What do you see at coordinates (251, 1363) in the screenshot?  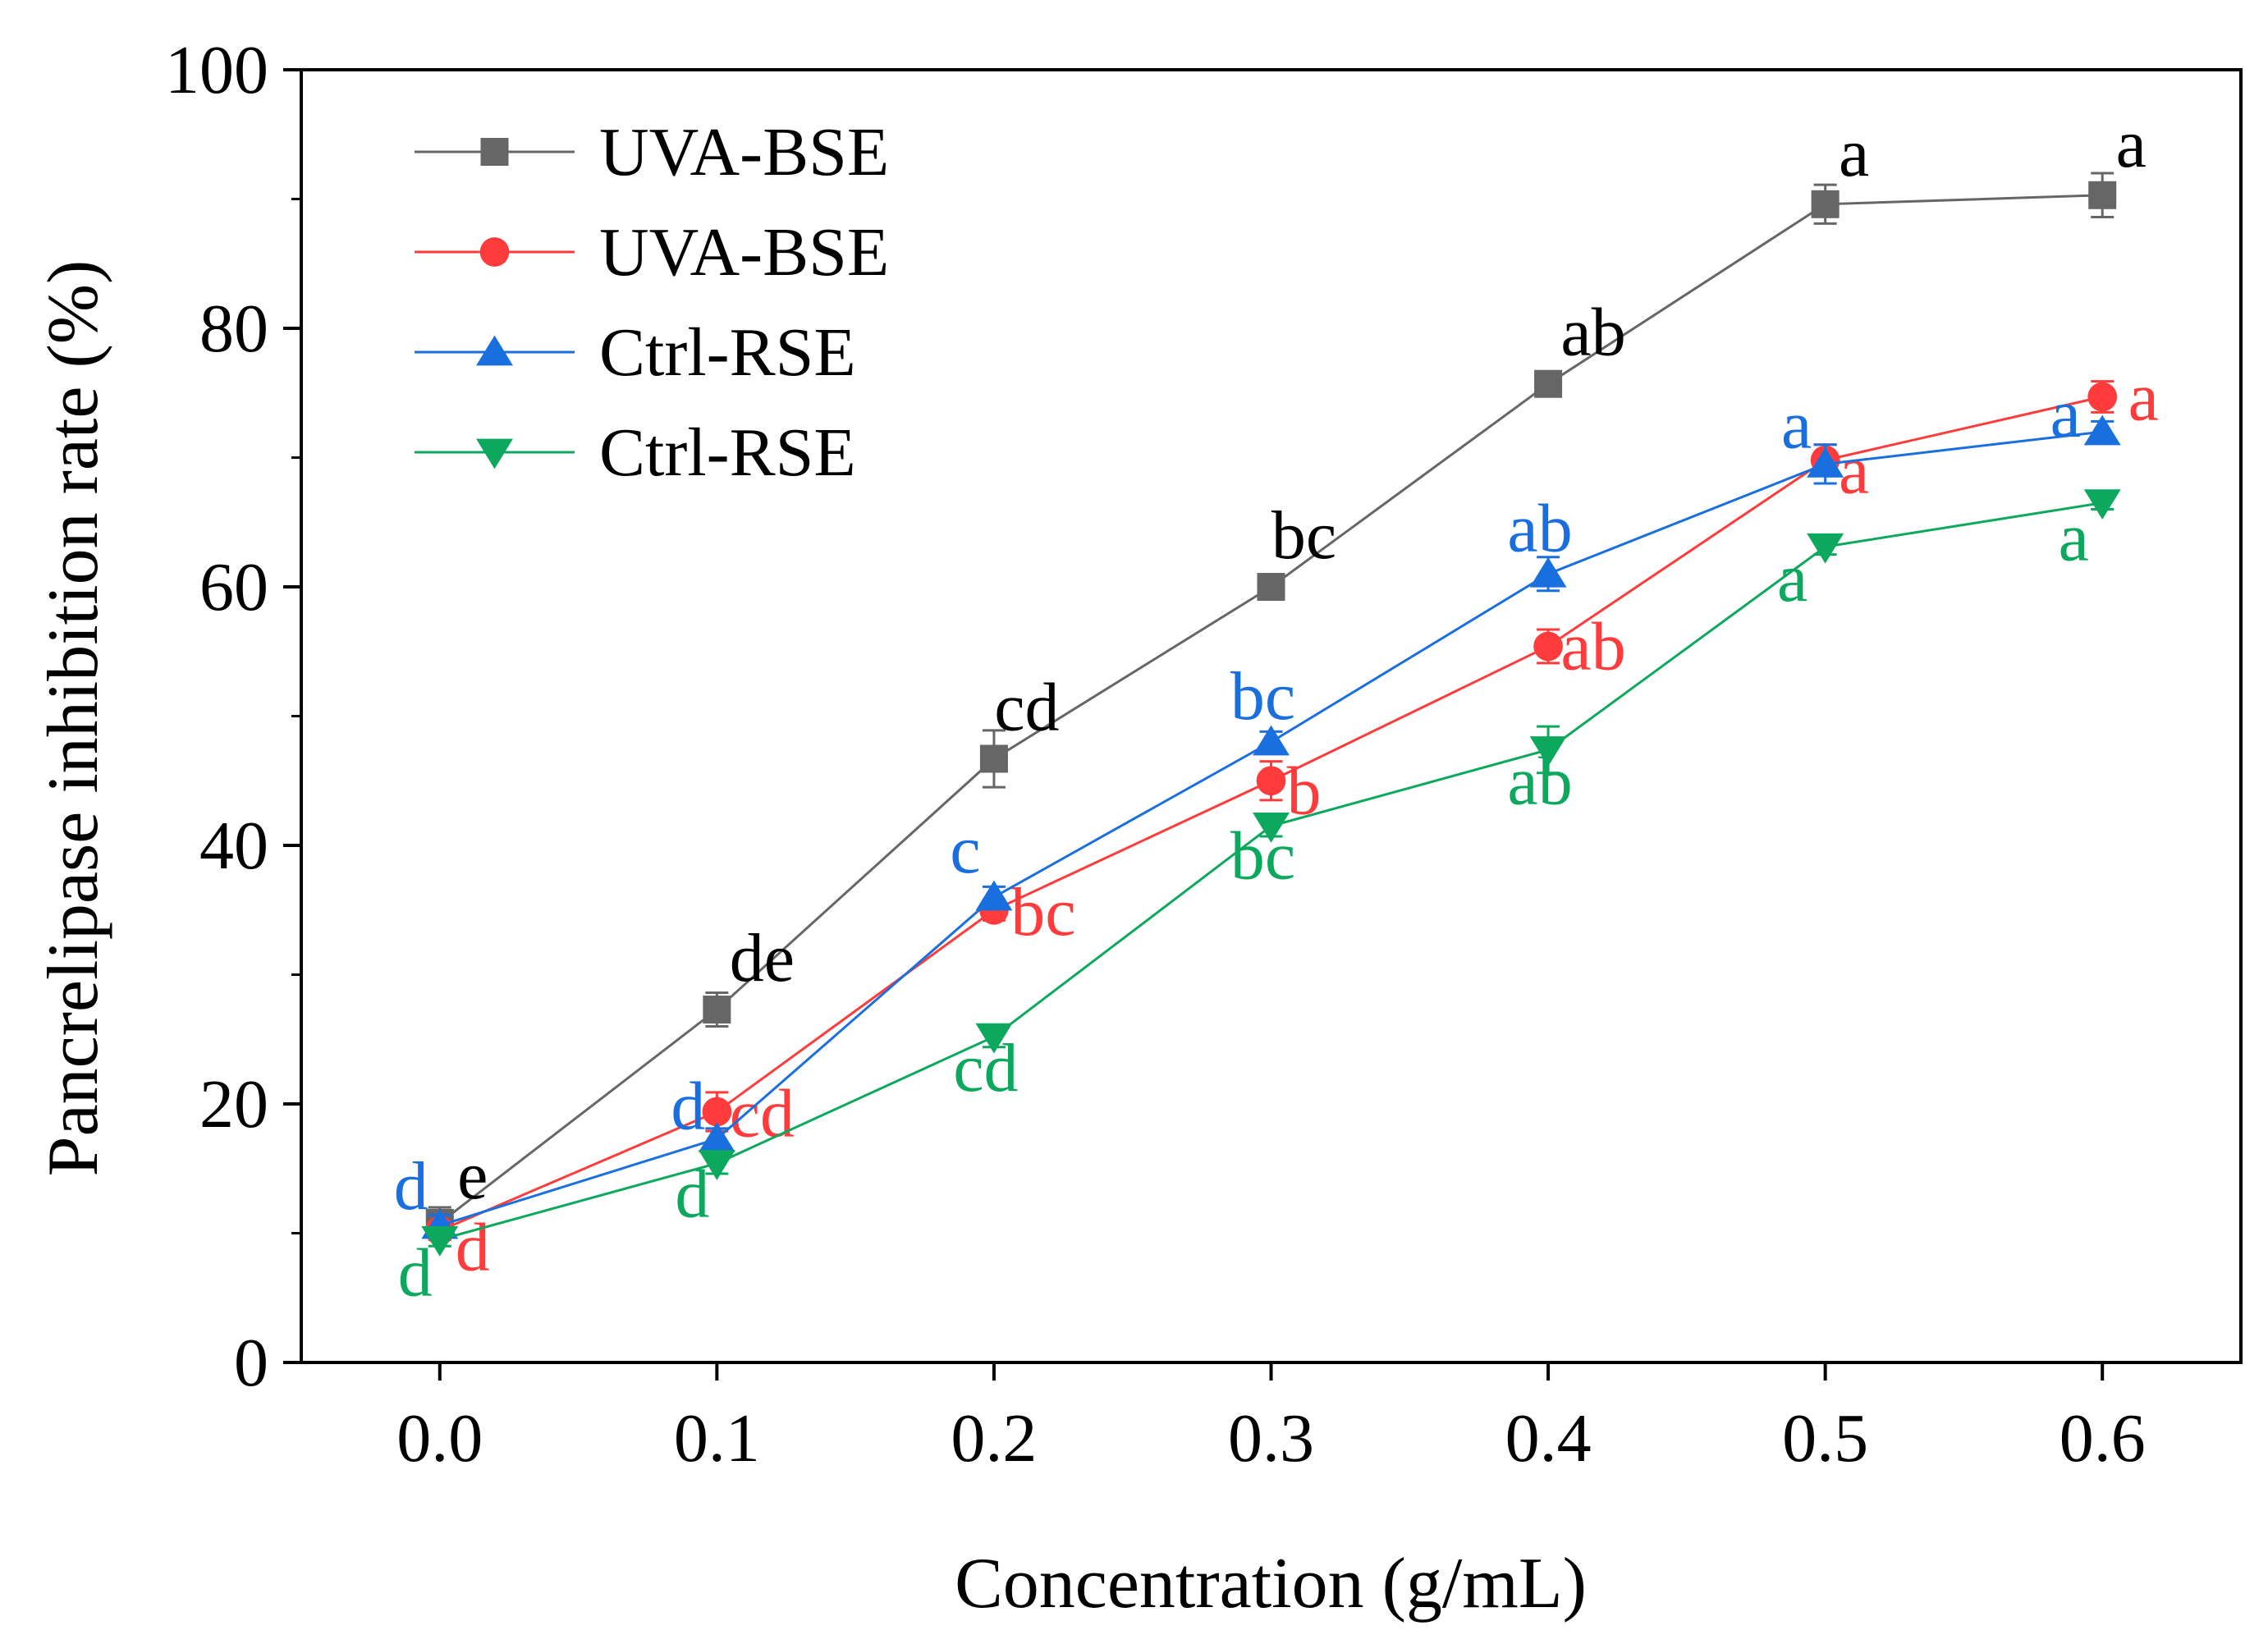 I see `y-tick-label: 0` at bounding box center [251, 1363].